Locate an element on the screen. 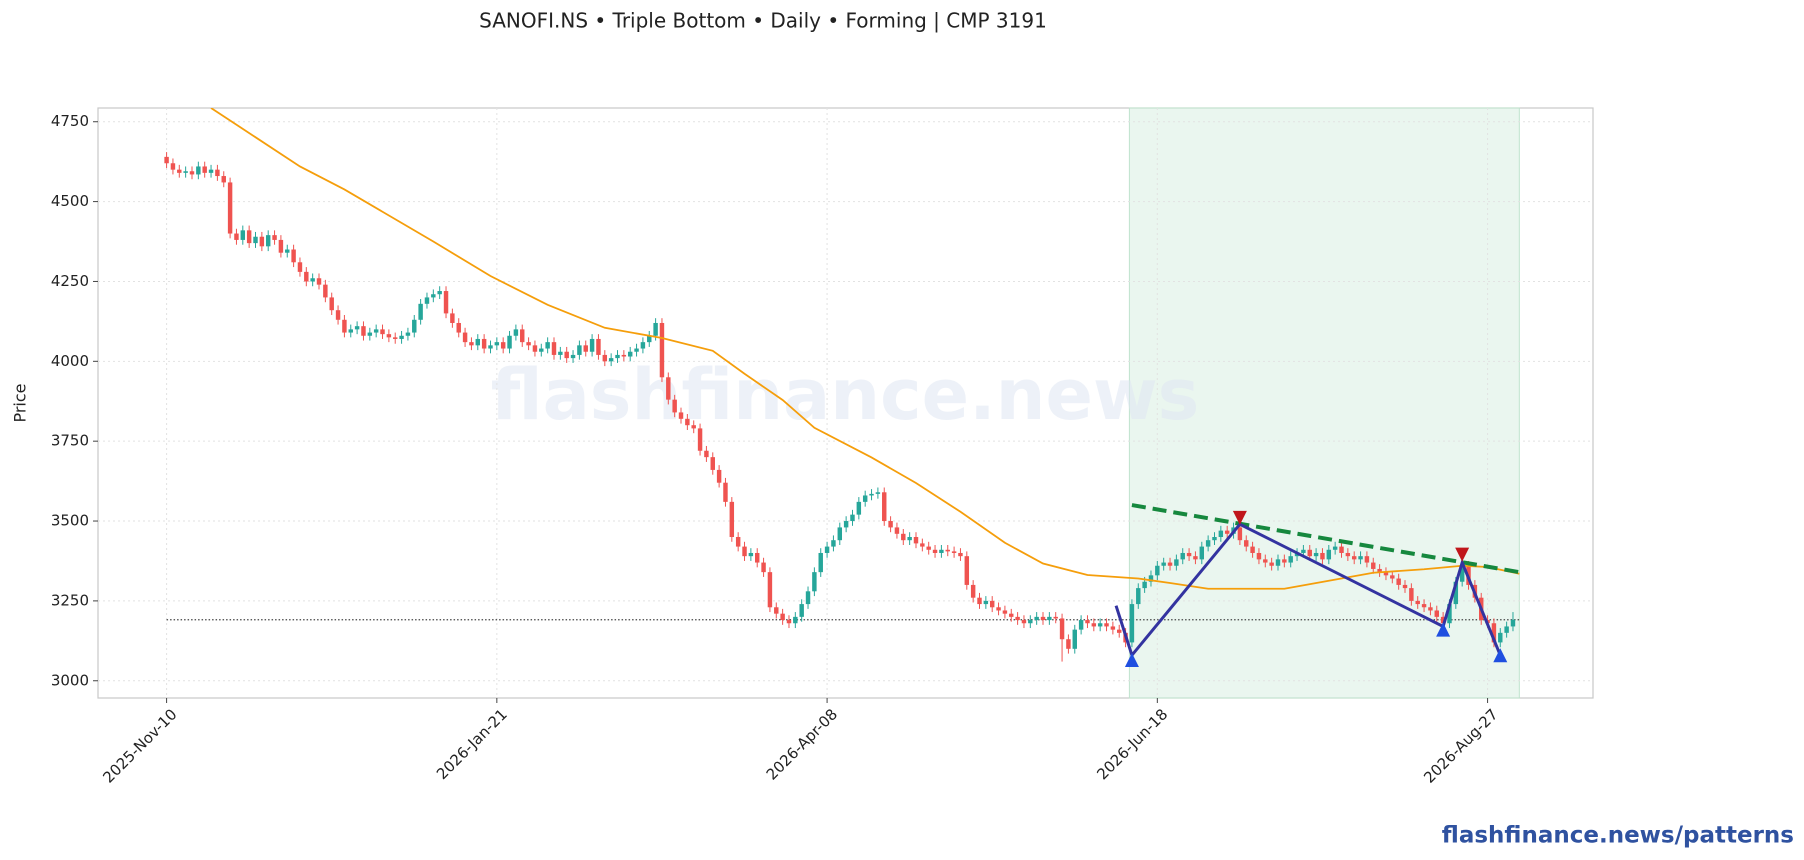 This screenshot has width=1804, height=860. y-tick-label: 3750 is located at coordinates (70, 441).